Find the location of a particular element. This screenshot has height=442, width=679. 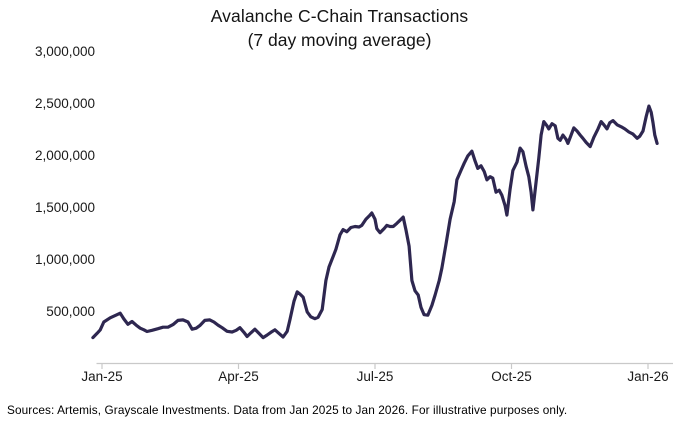

x-axis-ticks is located at coordinates (375, 366).